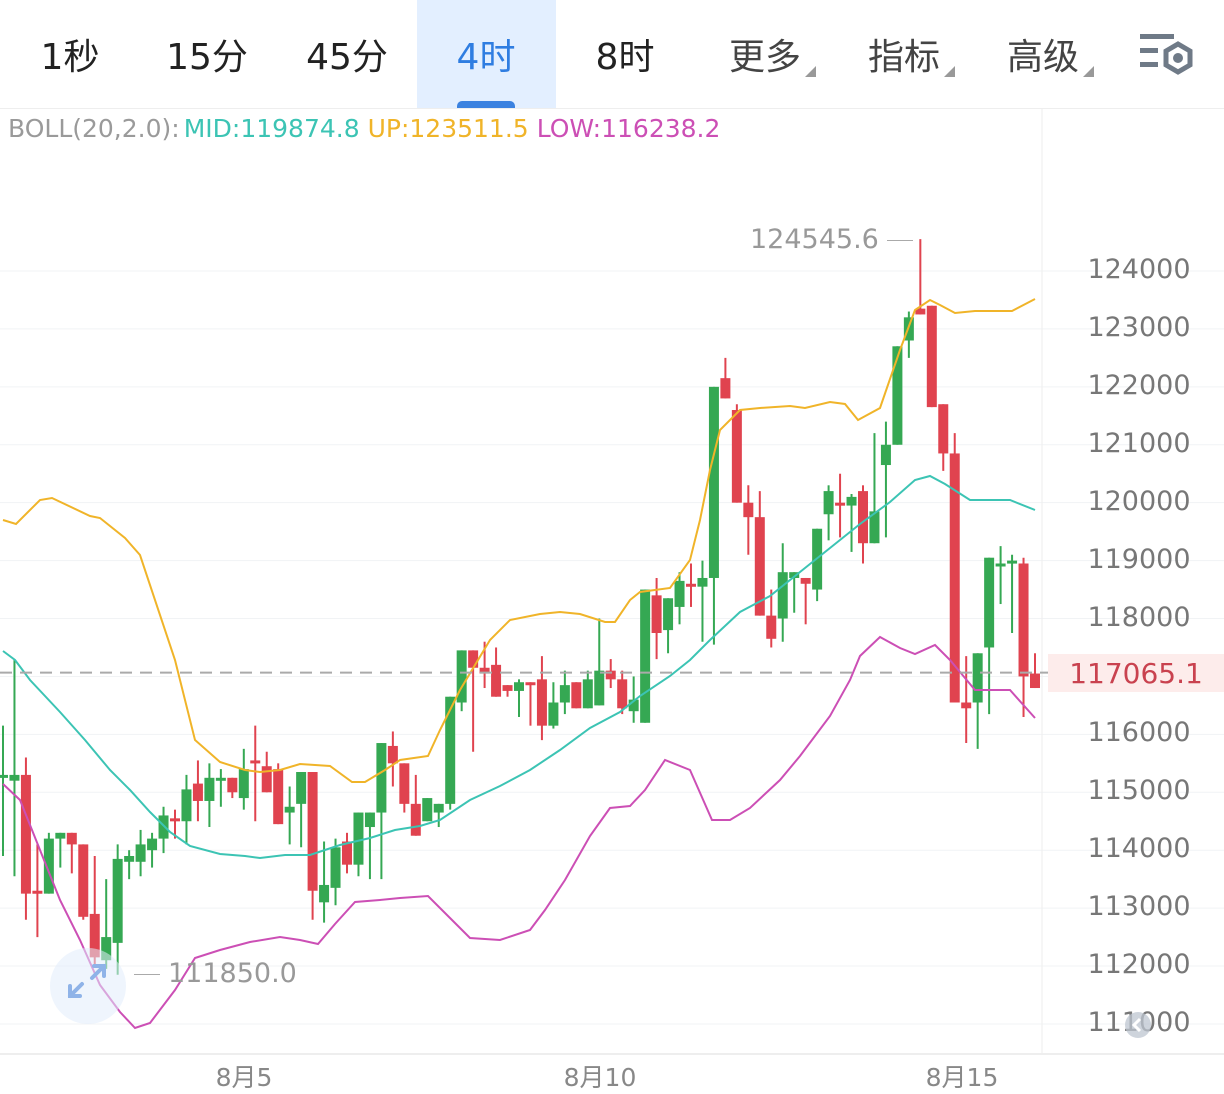  What do you see at coordinates (87, 981) in the screenshot?
I see `expand-arrows-icon` at bounding box center [87, 981].